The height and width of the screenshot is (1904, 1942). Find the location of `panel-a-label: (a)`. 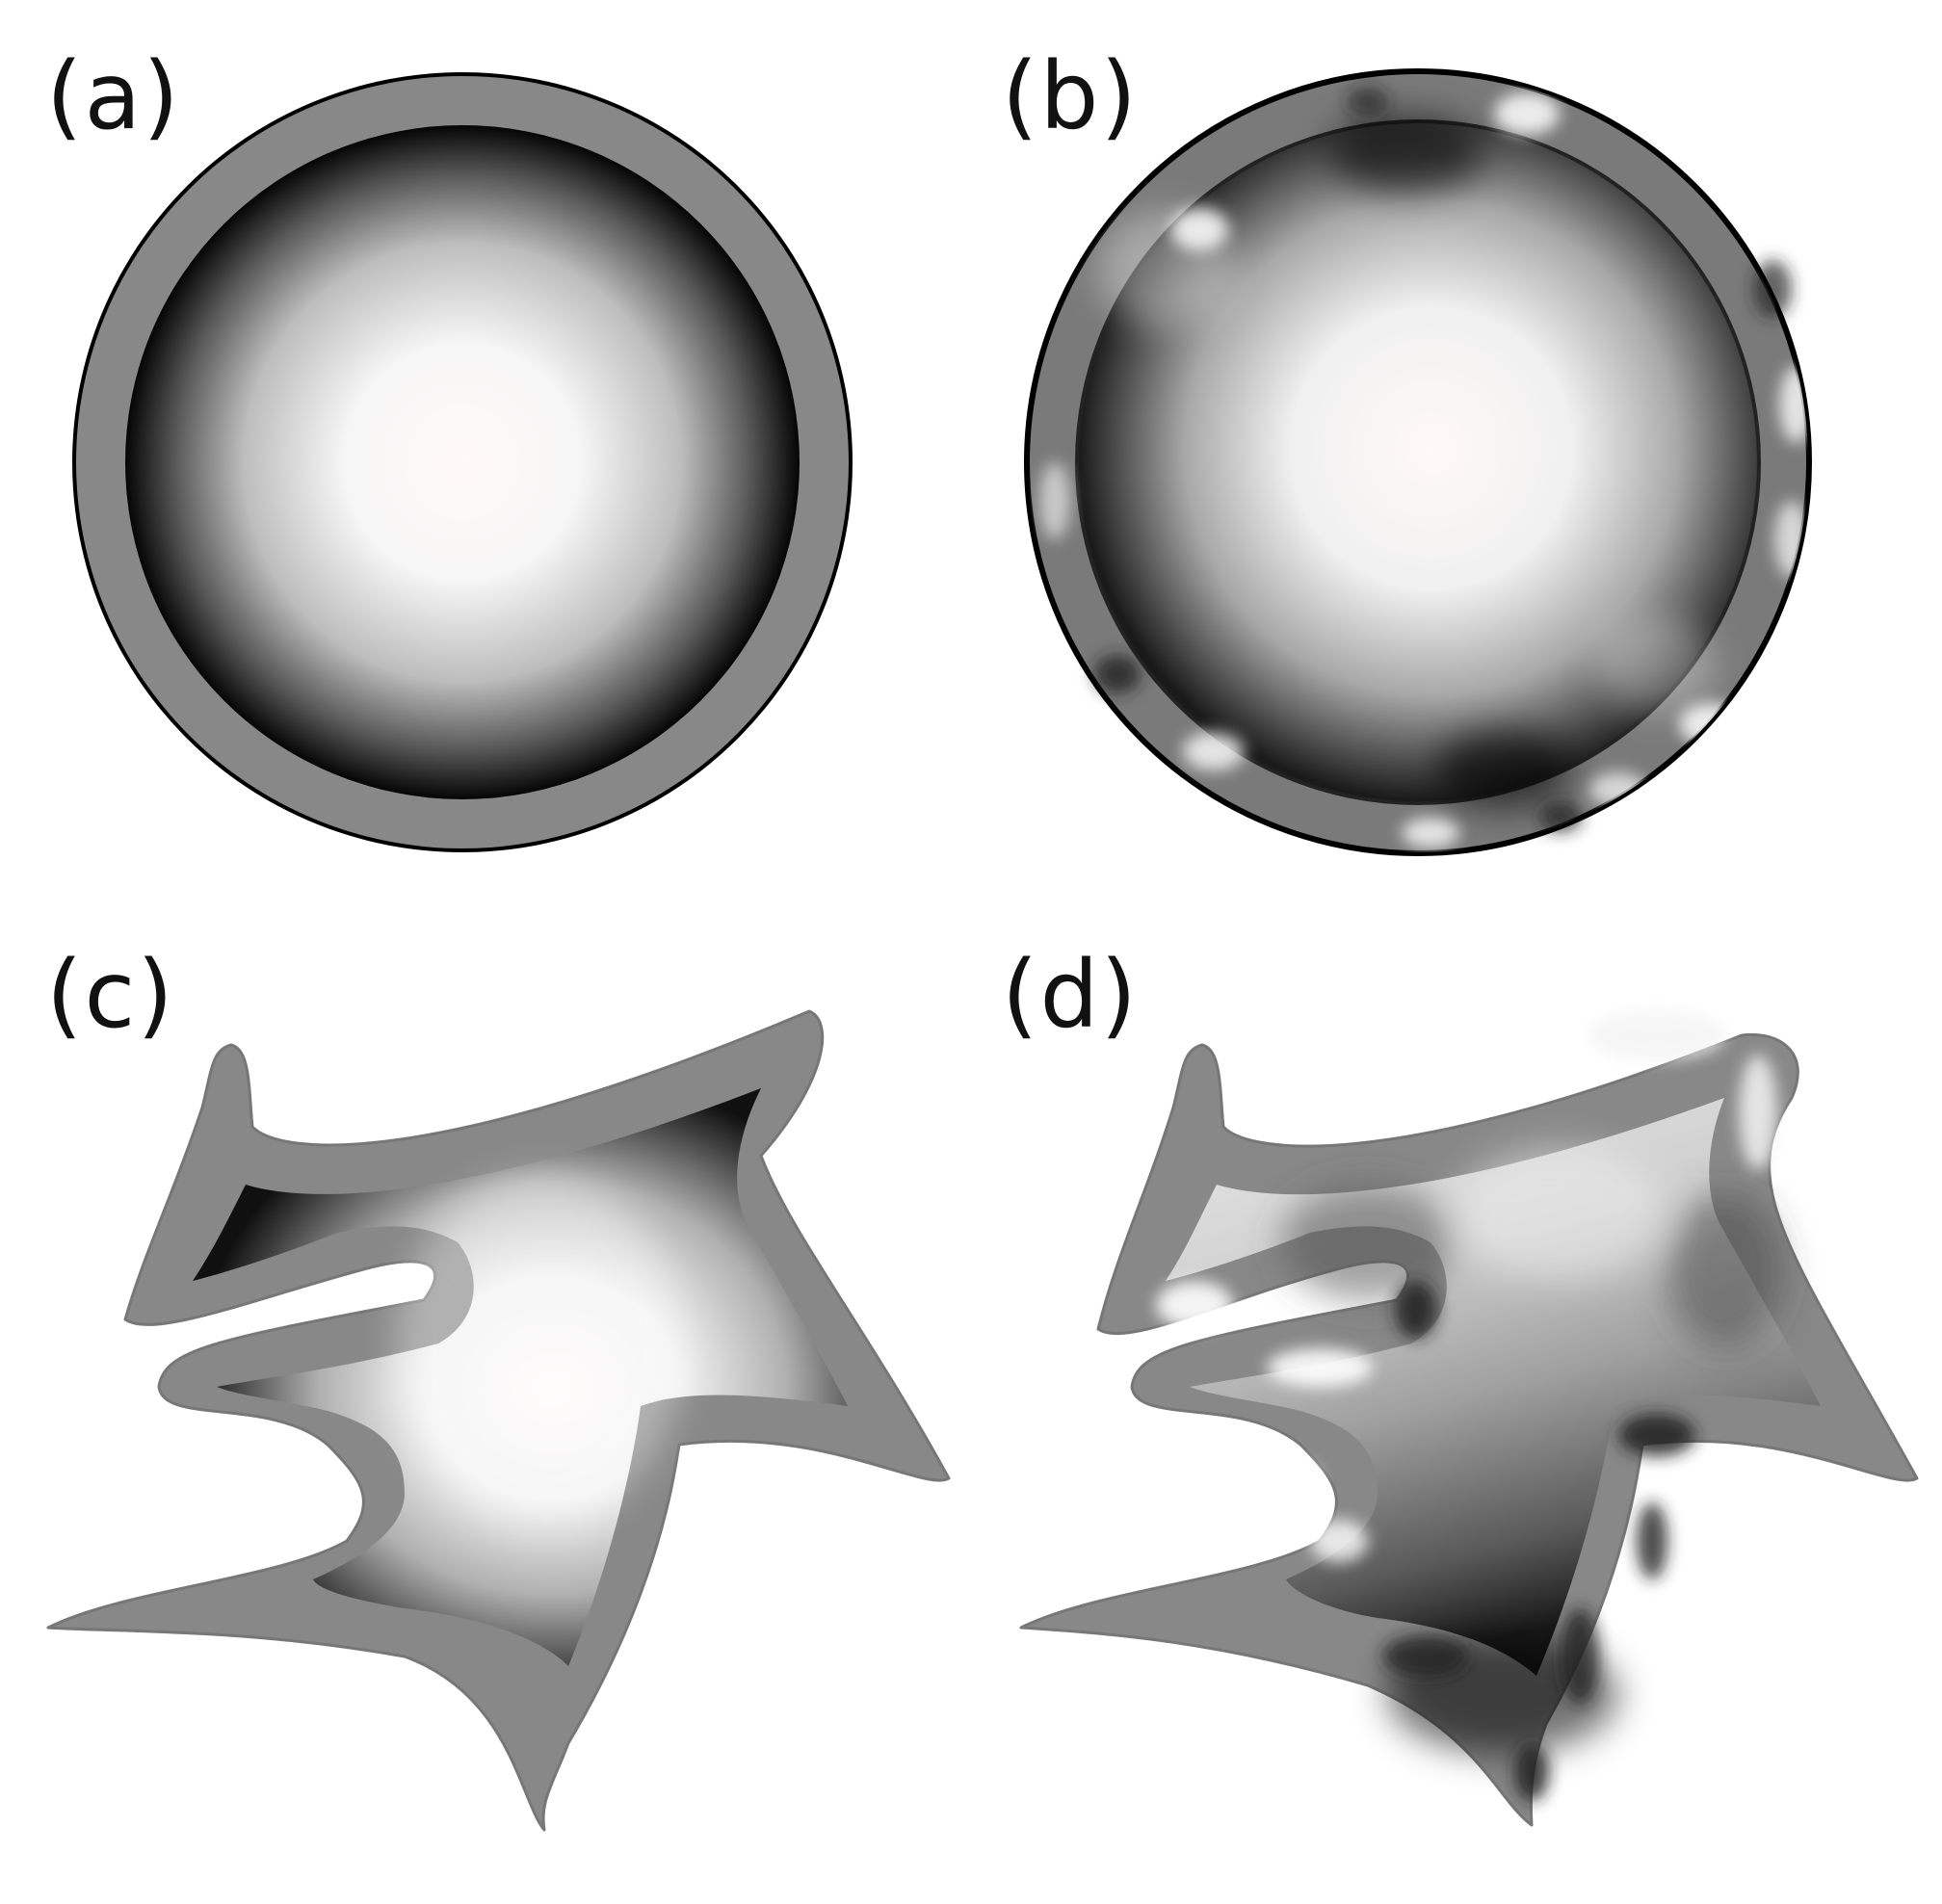

panel-a-label: (a) is located at coordinates (114, 96).